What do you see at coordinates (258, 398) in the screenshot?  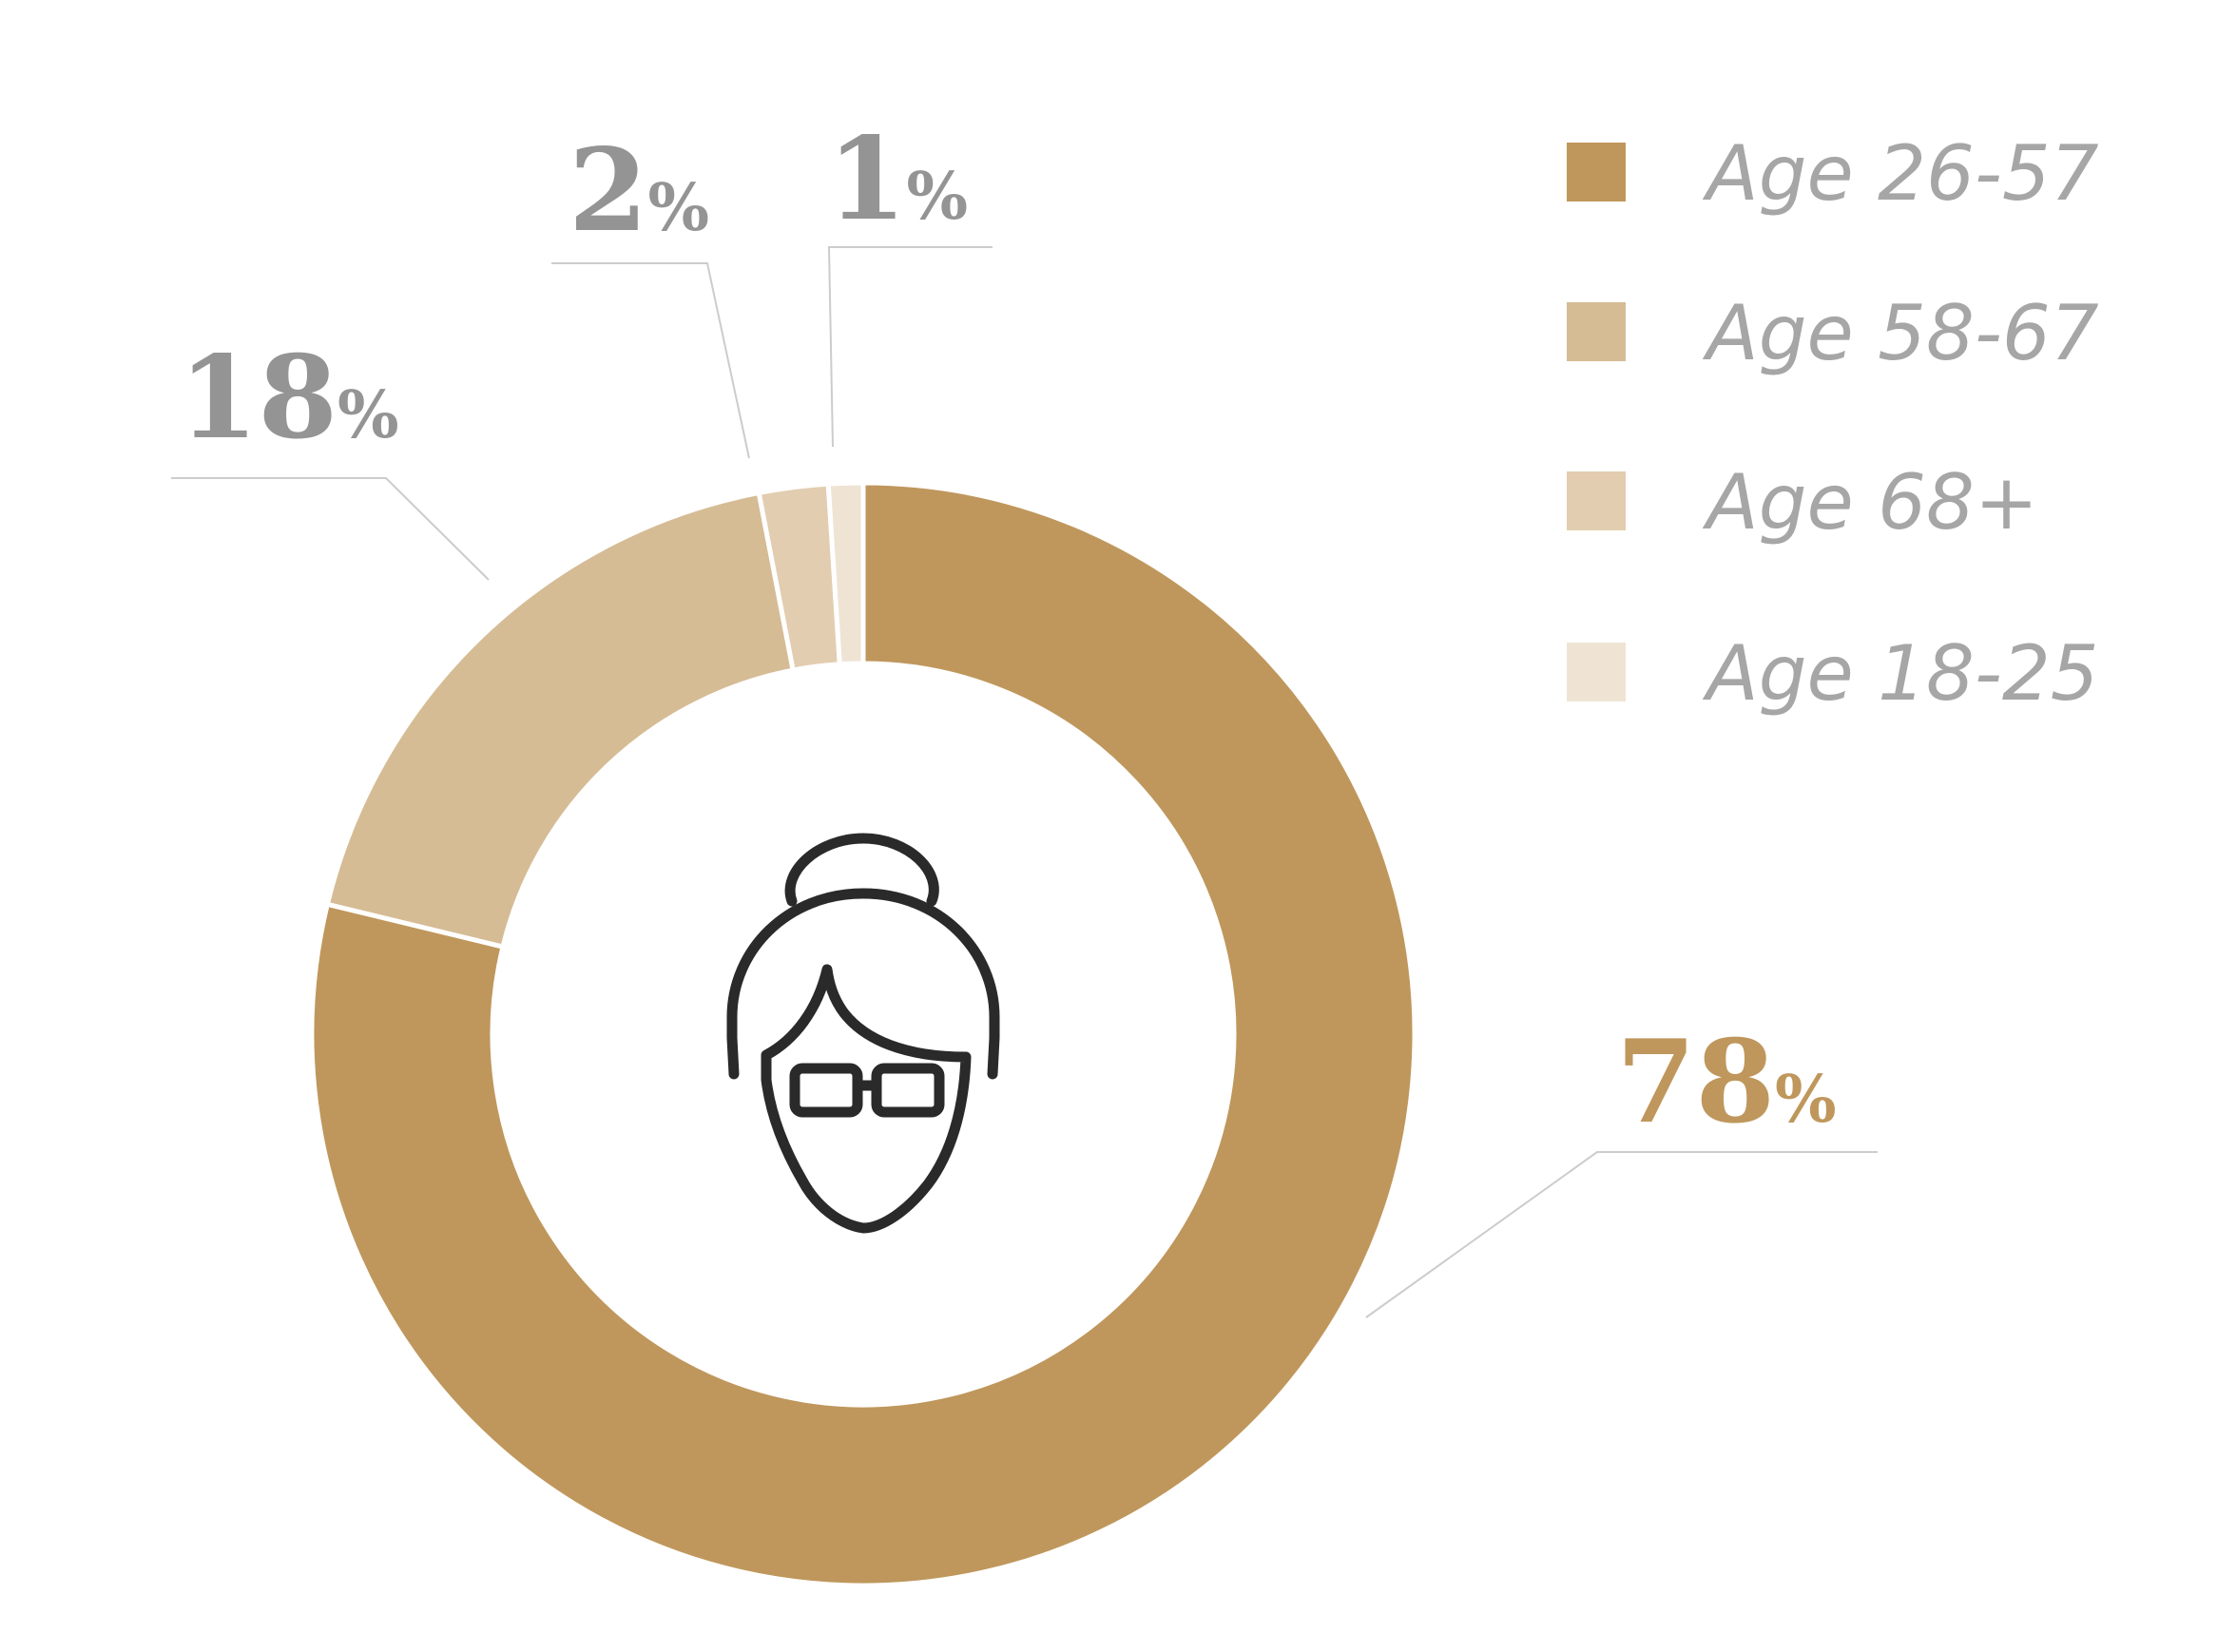 I see `value-label-18-number: 18` at bounding box center [258, 398].